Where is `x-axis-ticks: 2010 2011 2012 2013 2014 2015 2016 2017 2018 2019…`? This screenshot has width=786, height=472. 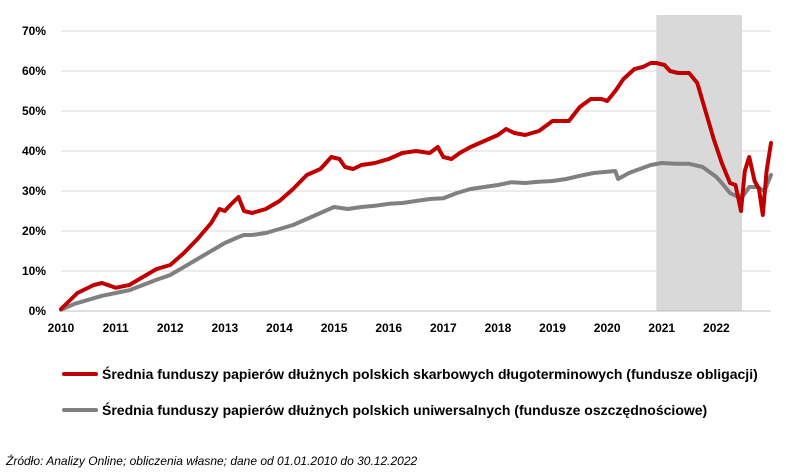
x-axis-ticks: 2010 2011 2012 2013 2014 2015 2016 2017 2018 2019… is located at coordinates (389, 328).